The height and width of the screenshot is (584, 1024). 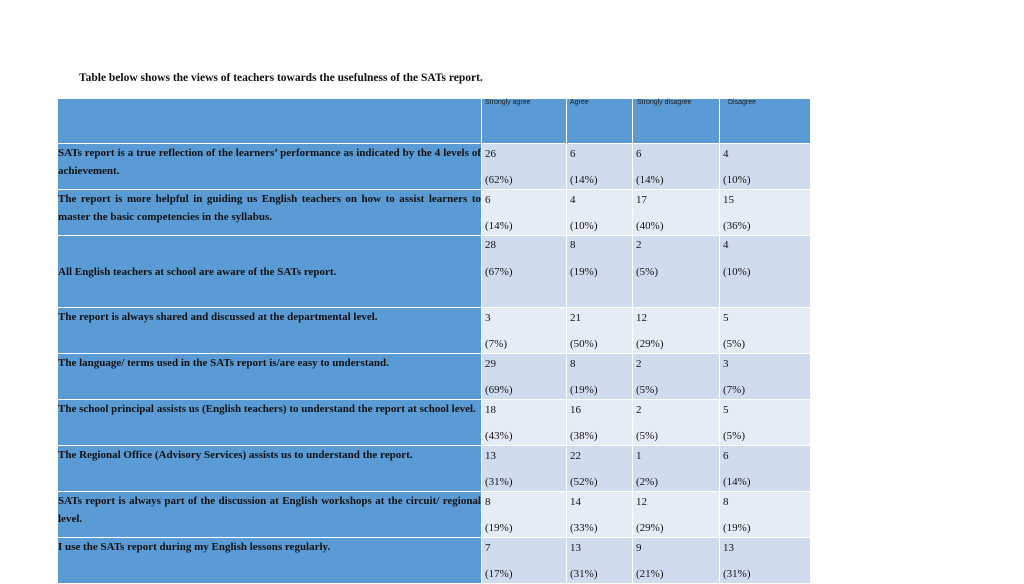 What do you see at coordinates (639, 456) in the screenshot?
I see `count-value: 1` at bounding box center [639, 456].